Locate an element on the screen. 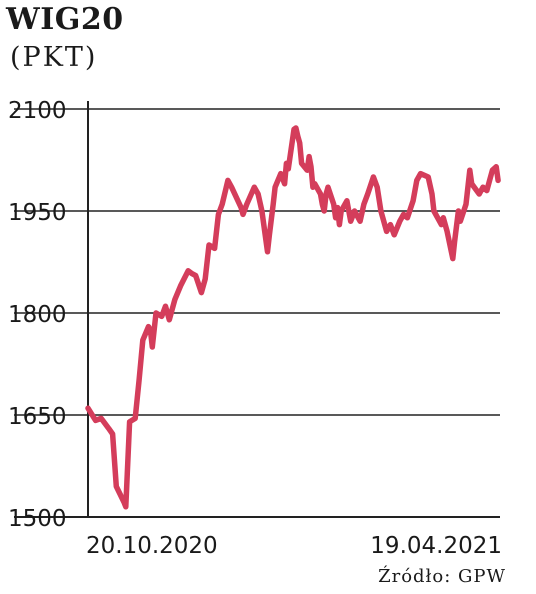  source-note: Źródło: GPW is located at coordinates (442, 576).